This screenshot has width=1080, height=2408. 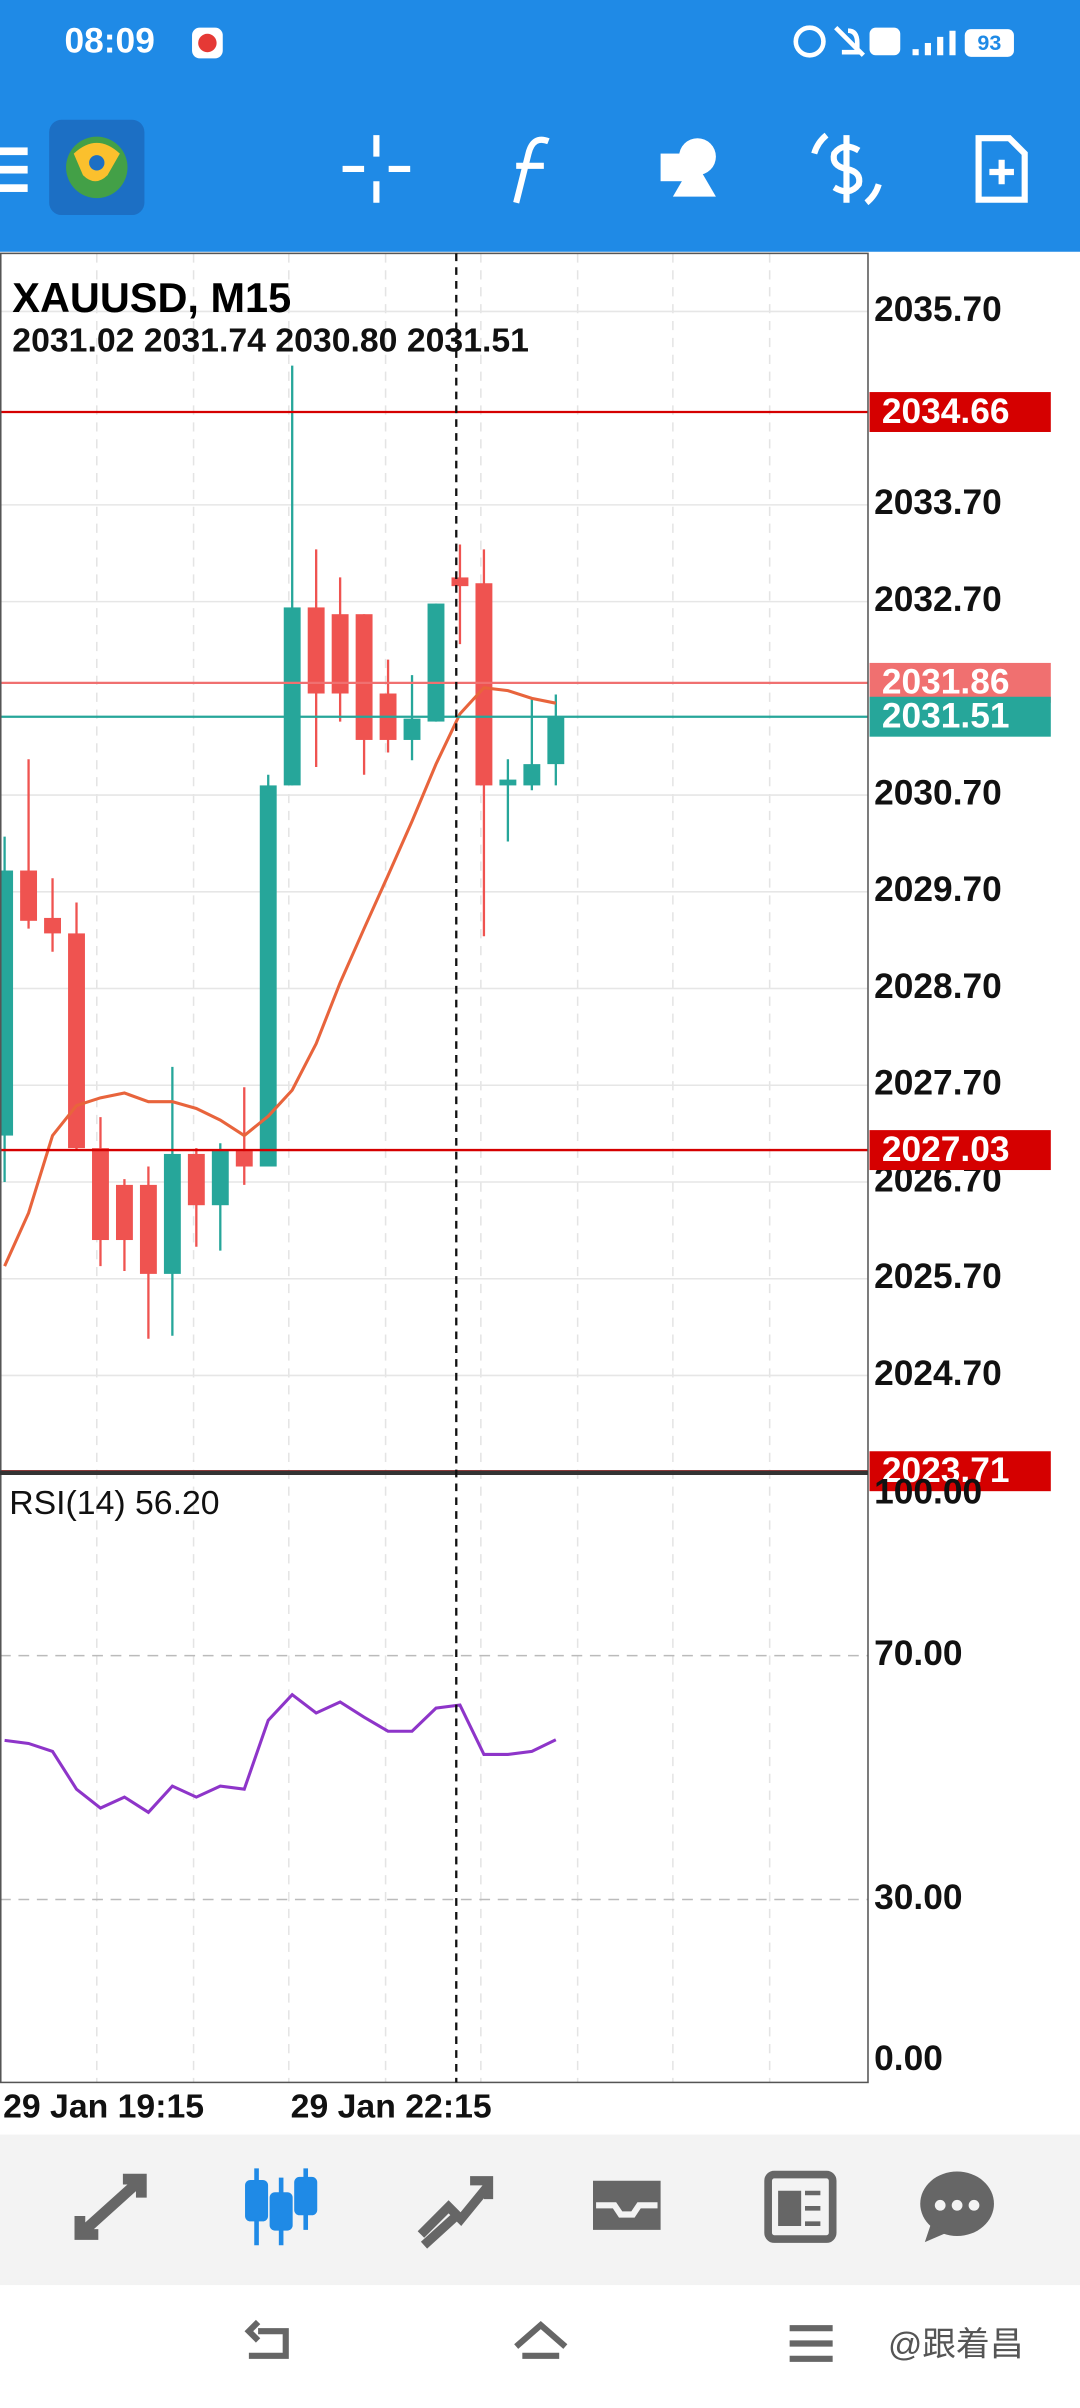 I want to click on y-tick-label: 30.00, so click(x=918, y=1897).